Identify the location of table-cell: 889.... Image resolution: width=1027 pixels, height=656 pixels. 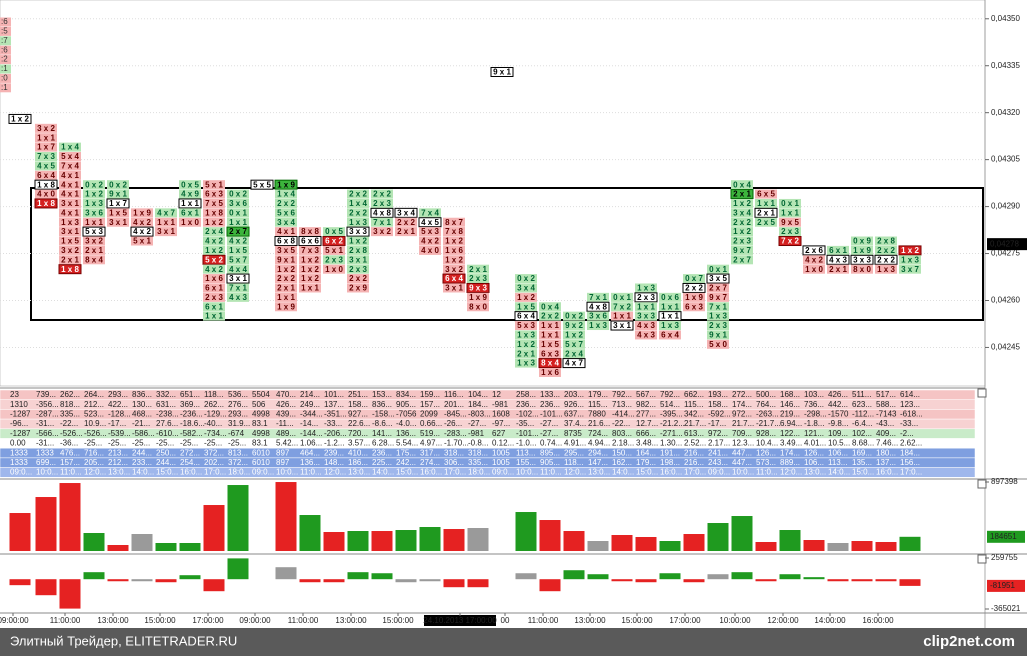
(790, 462).